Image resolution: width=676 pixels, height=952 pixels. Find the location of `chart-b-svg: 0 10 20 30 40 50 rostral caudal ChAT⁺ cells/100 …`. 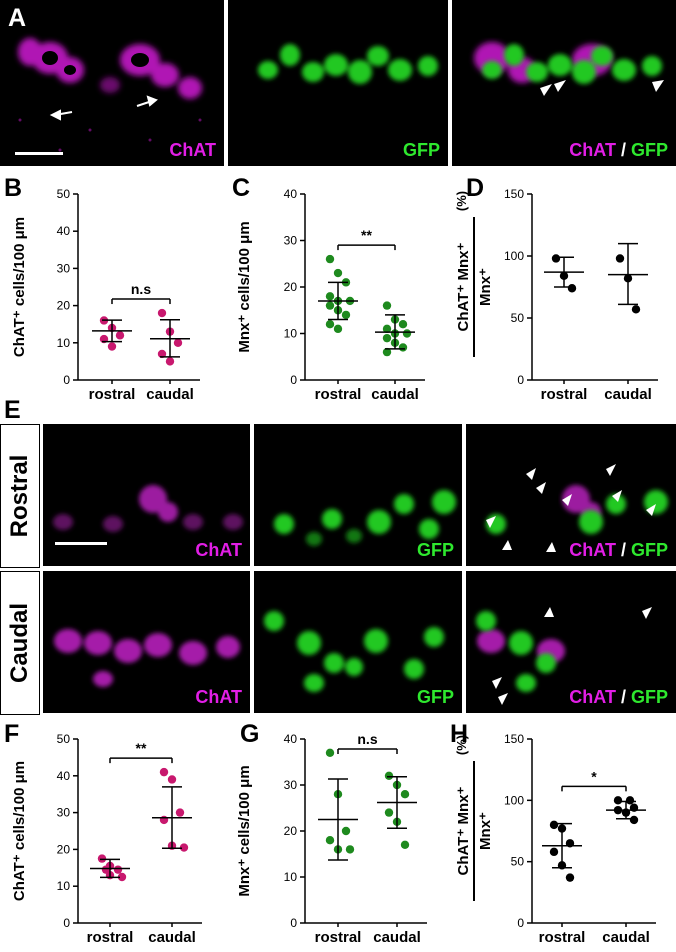

chart-b-svg: 0 10 20 30 40 50 rostral caudal ChAT⁺ cells/100 … is located at coordinates (105, 295).